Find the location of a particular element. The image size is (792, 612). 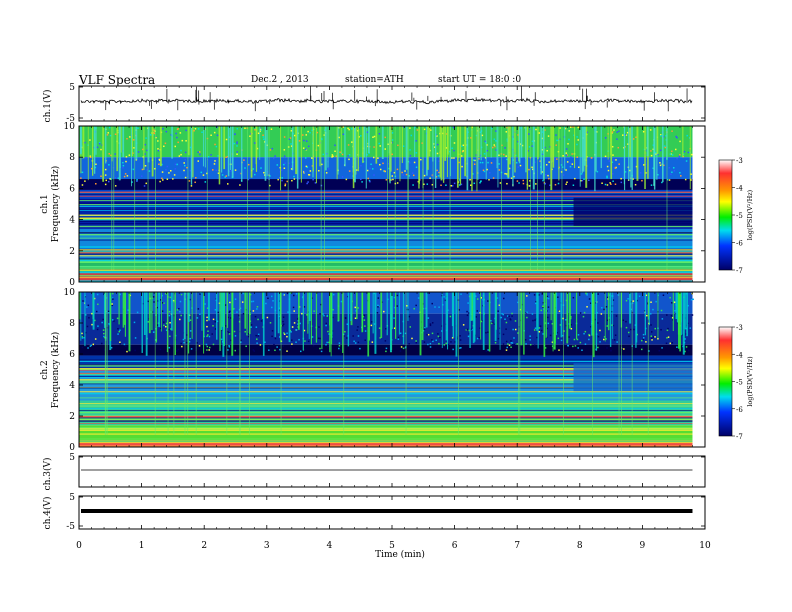

ch1-spec-ytick-4: 4 is located at coordinates (72, 221).